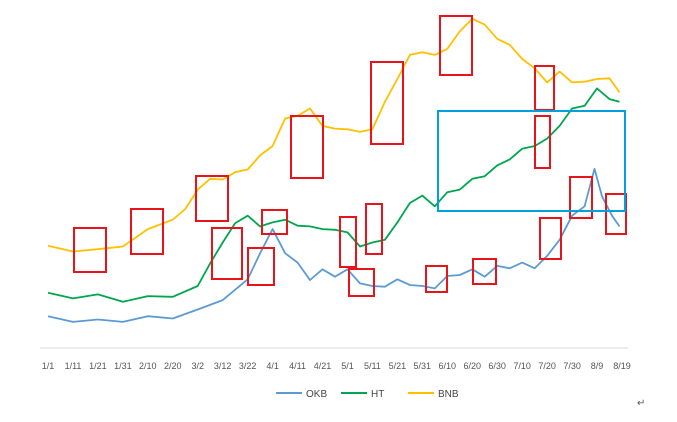  What do you see at coordinates (622, 366) in the screenshot?
I see `x-tick-label: 8/19` at bounding box center [622, 366].